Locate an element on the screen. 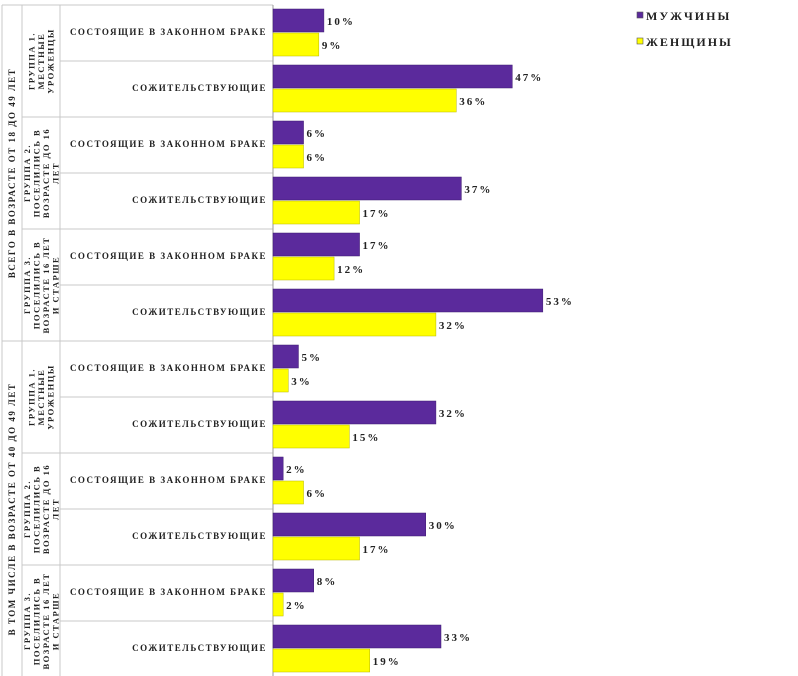 This screenshot has width=798, height=676. data-label-men: 32% is located at coordinates (453, 414).